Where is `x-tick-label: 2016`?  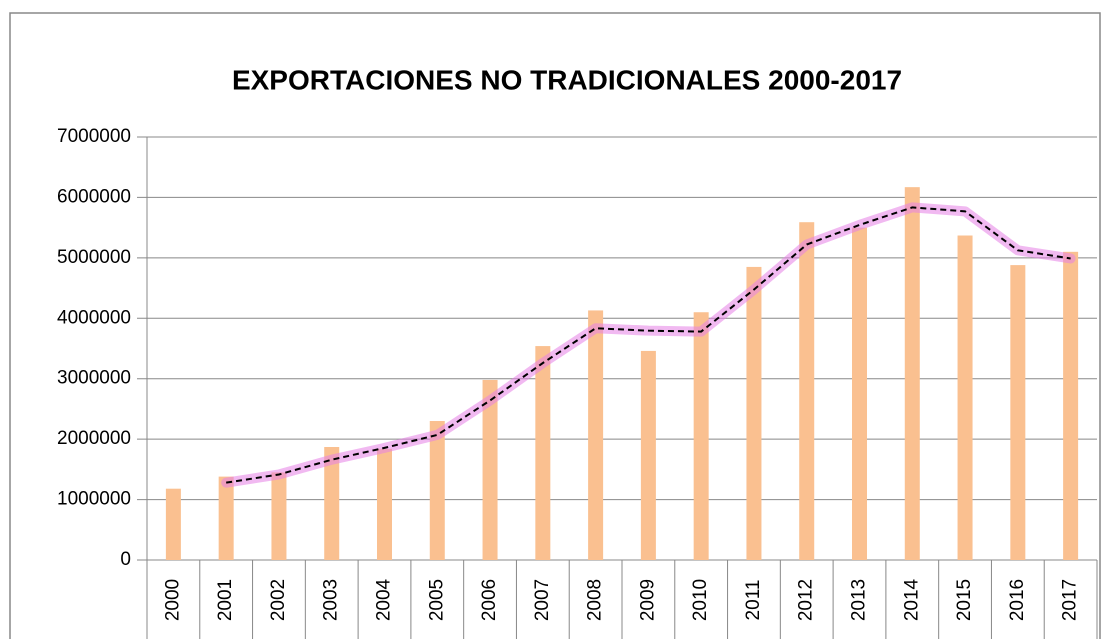
x-tick-label: 2016 is located at coordinates (1017, 600).